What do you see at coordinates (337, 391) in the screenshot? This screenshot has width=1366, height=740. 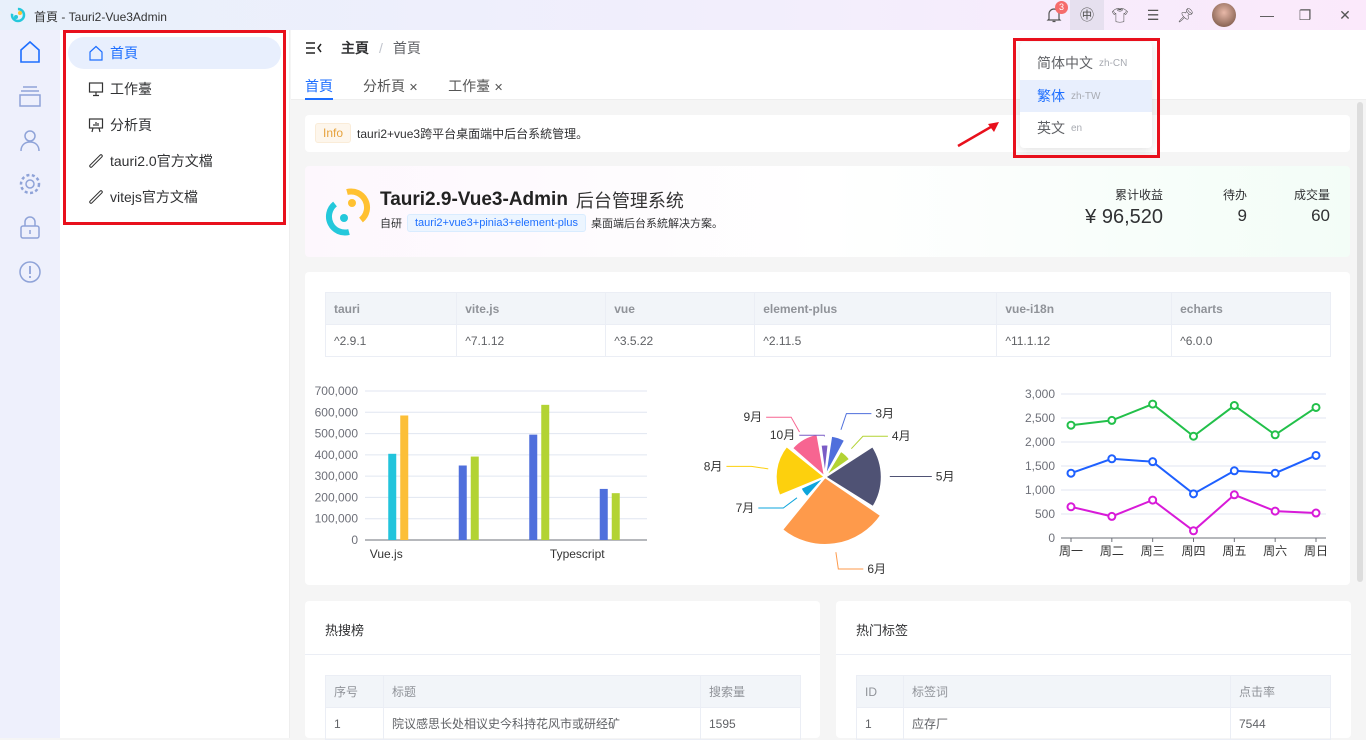 I see `y-tick-label: 700,000` at bounding box center [337, 391].